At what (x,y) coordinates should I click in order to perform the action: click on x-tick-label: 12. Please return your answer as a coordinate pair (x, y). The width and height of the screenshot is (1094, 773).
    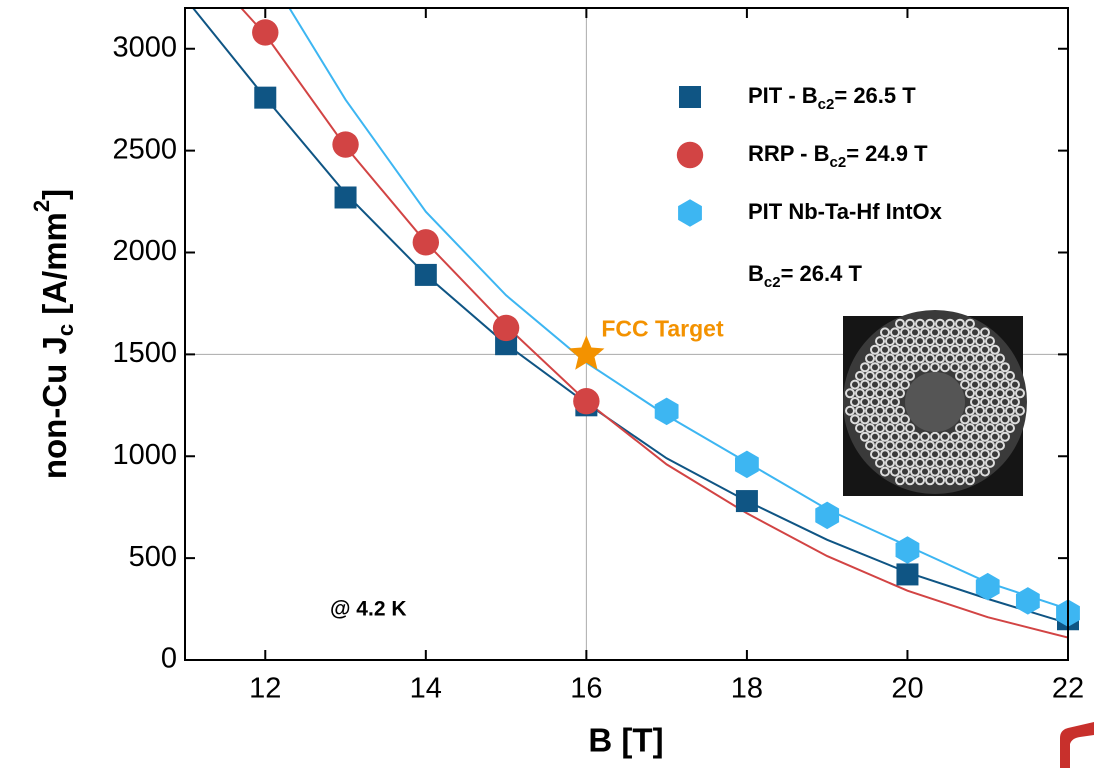
    Looking at the image, I should click on (265, 689).